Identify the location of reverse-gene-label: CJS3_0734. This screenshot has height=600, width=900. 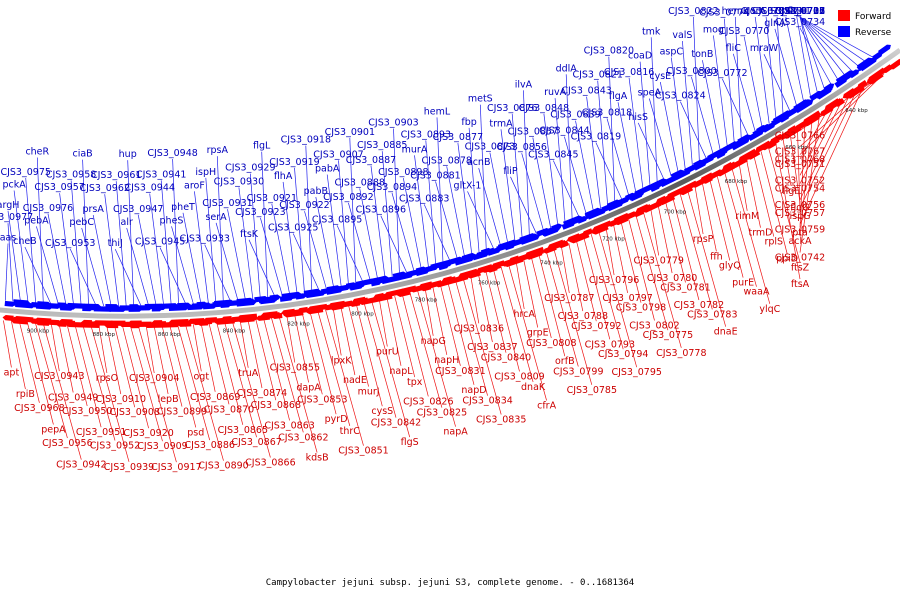
(800, 22).